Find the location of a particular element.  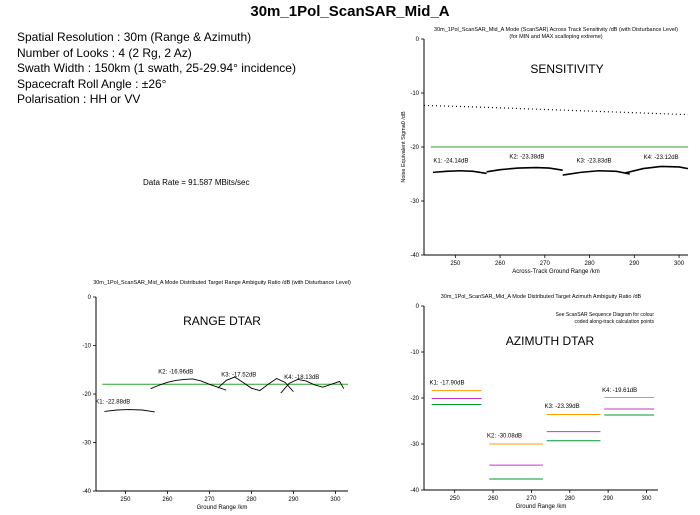

range-dtar-curve-k4 is located at coordinates (312, 386).